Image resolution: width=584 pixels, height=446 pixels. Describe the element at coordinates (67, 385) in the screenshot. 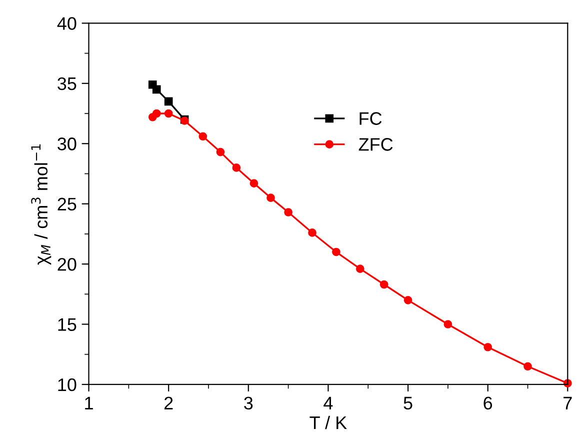

I see `y-tick-label: 10` at that location.